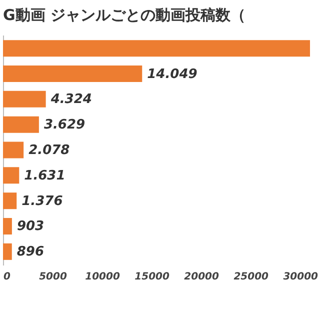 The image size is (320, 320). I want to click on x-tick-label: 5000, so click(53, 277).